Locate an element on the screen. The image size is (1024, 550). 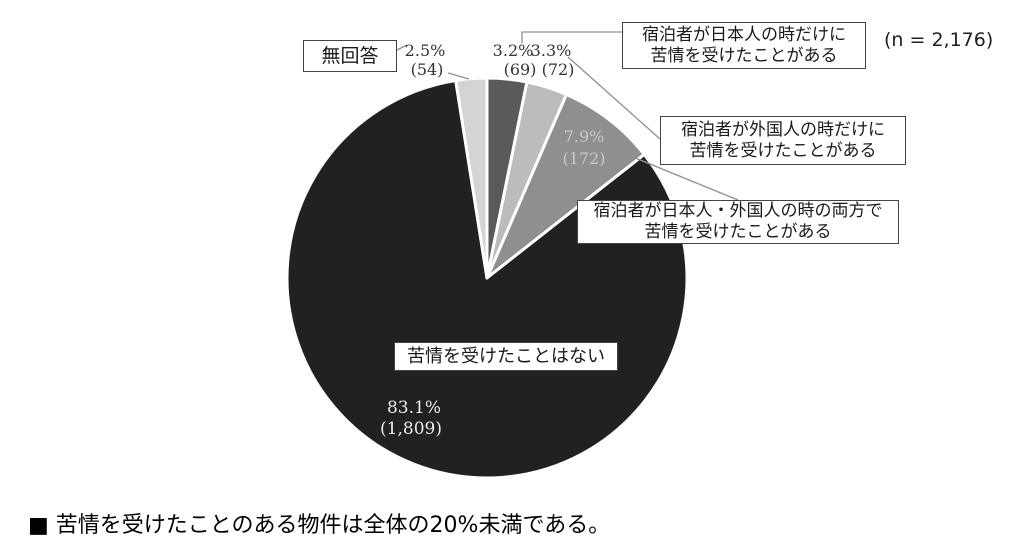
sample-size-label: (n = 2,176) is located at coordinates (939, 40).